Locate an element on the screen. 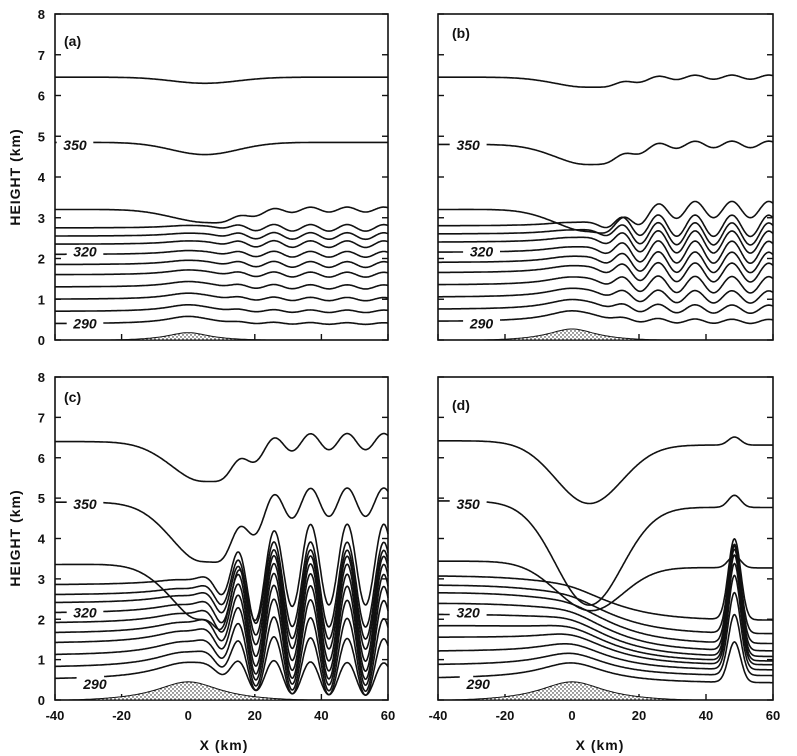 This screenshot has height=756, width=797. y-tick-label: 7 is located at coordinates (41, 417).